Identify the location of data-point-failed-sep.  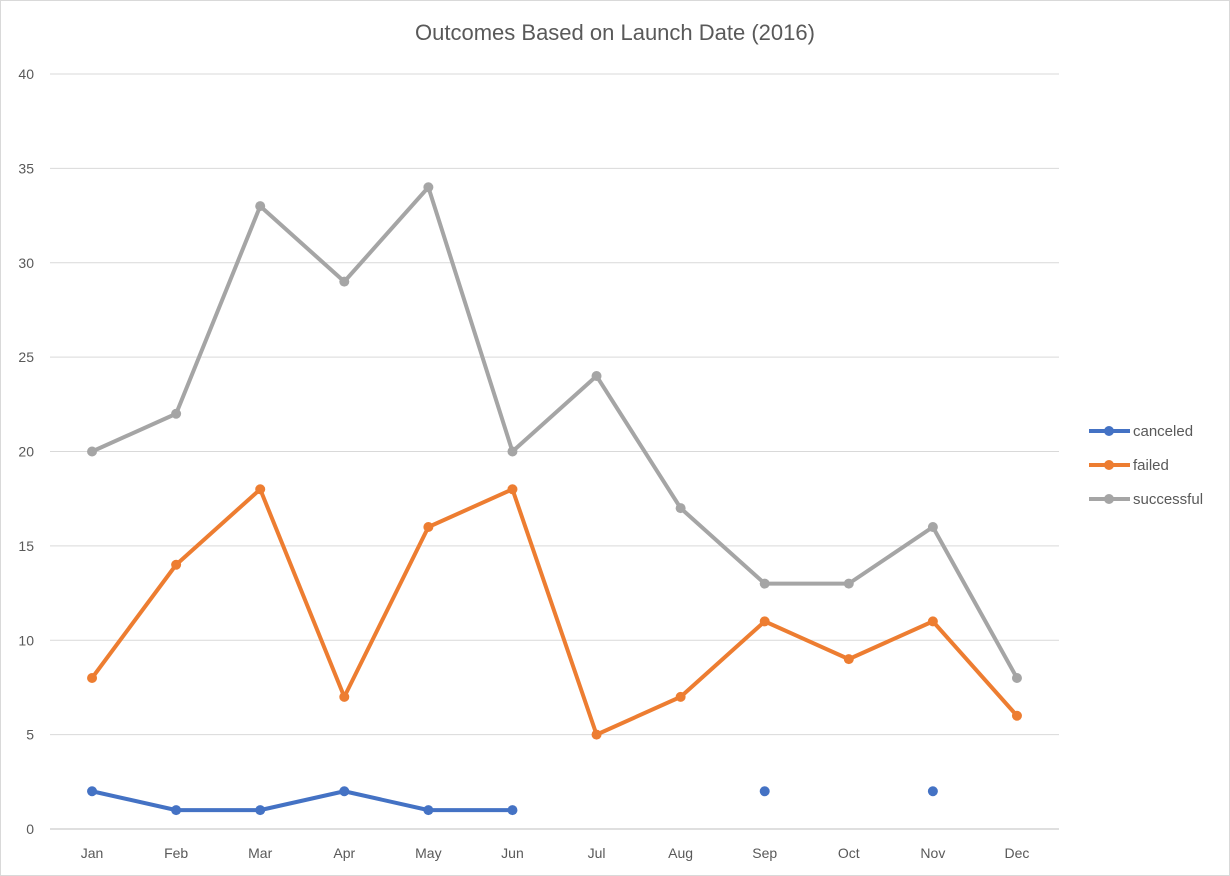
(764, 621).